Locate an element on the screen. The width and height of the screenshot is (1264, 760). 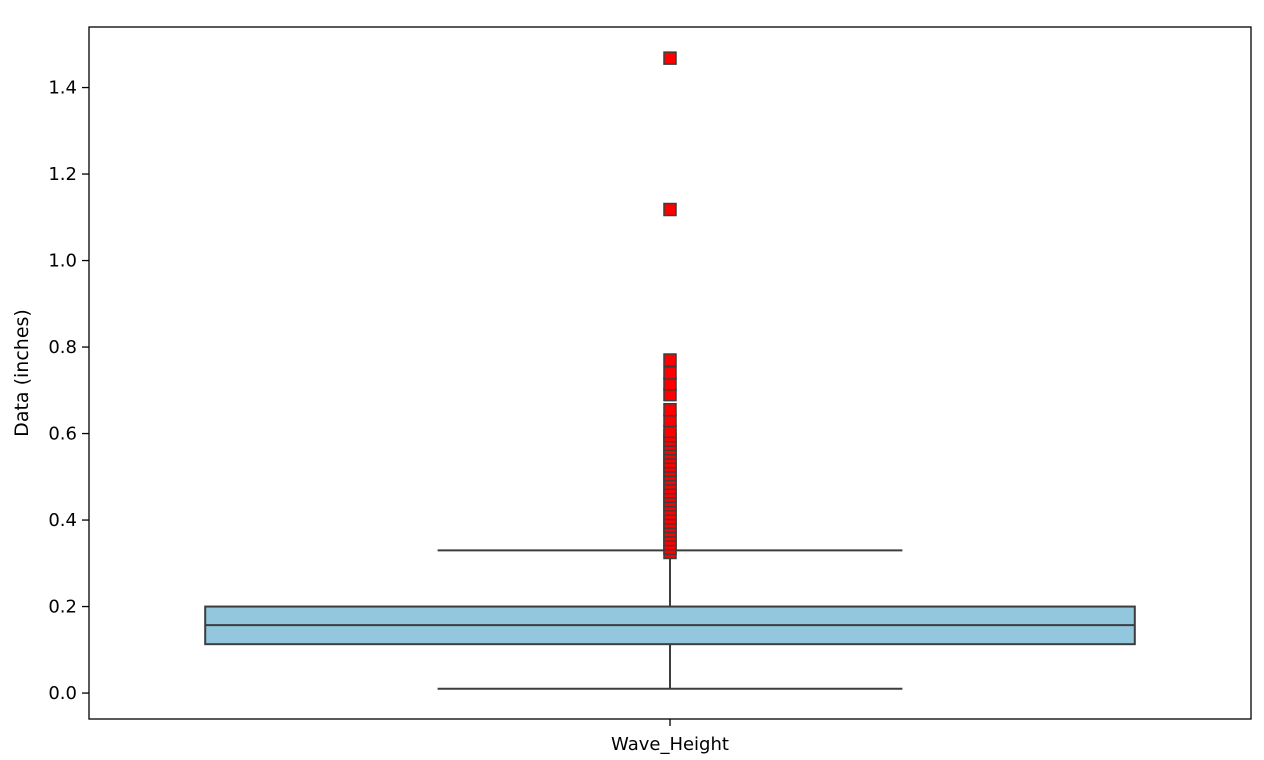
y-tick-label: 0.0 is located at coordinates (62, 693).